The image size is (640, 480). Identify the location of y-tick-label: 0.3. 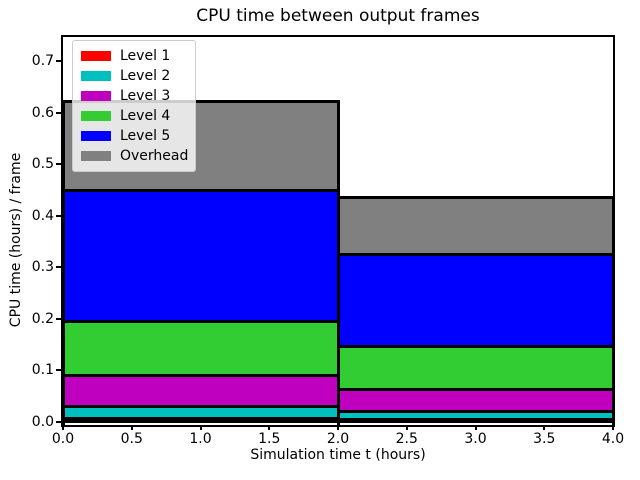
(42, 267).